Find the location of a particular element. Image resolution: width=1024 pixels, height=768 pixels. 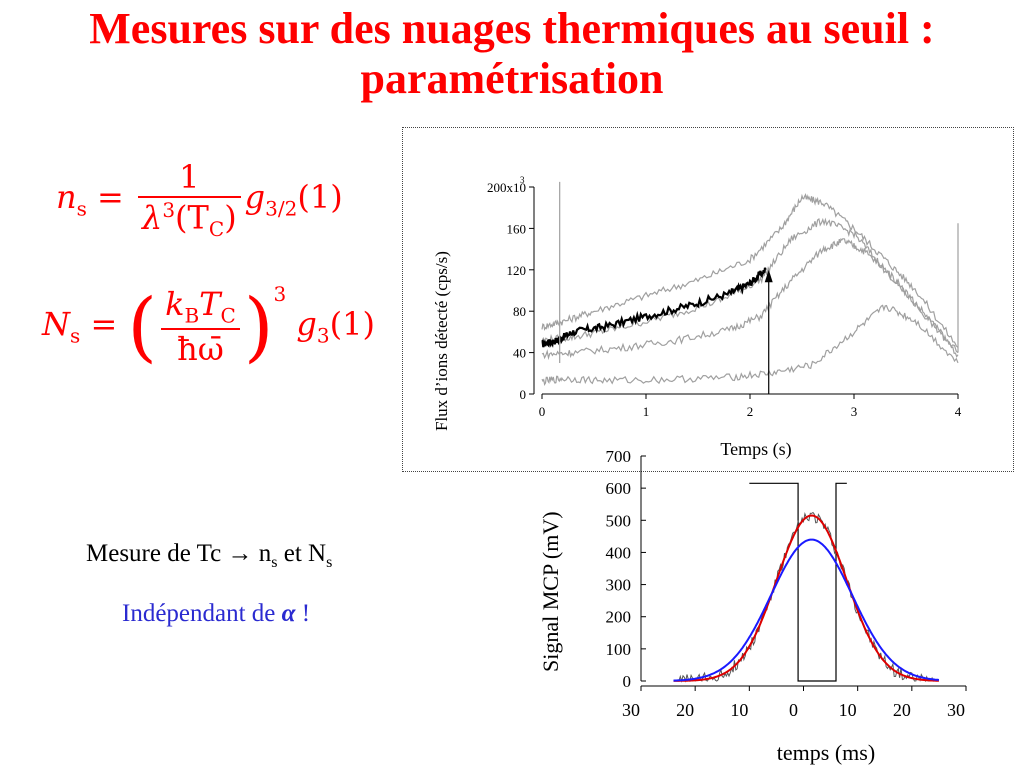

threshold-arrow-head-icon is located at coordinates (768, 276).